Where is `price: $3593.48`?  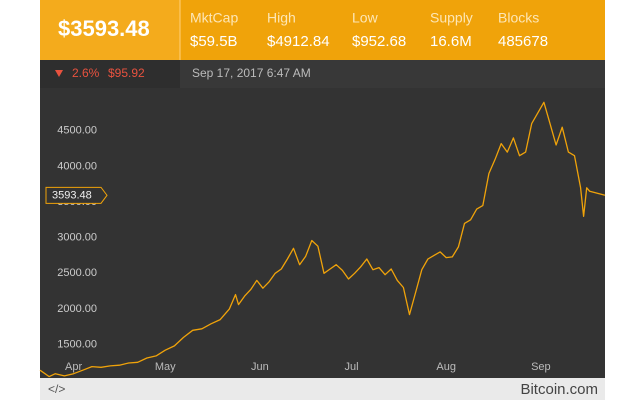 price: $3593.48 is located at coordinates (104, 28).